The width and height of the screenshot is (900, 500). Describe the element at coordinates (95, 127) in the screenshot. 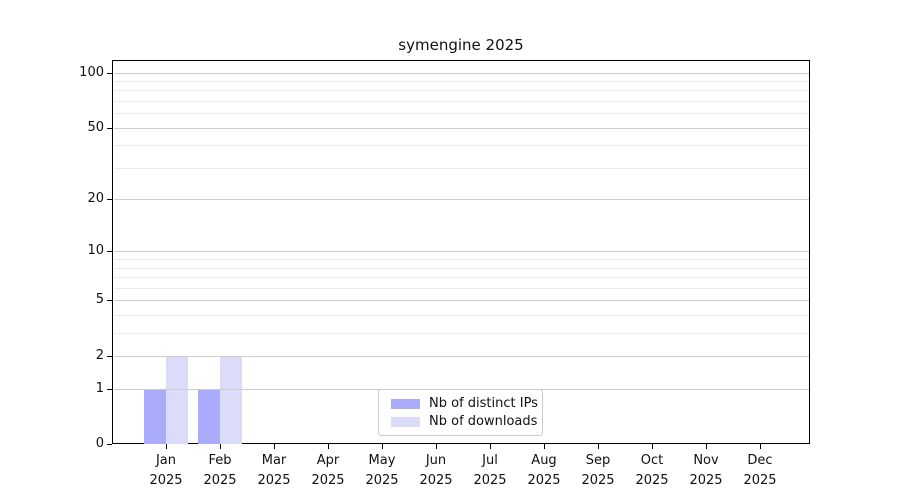

I see `y-tick-label-50: 50` at that location.